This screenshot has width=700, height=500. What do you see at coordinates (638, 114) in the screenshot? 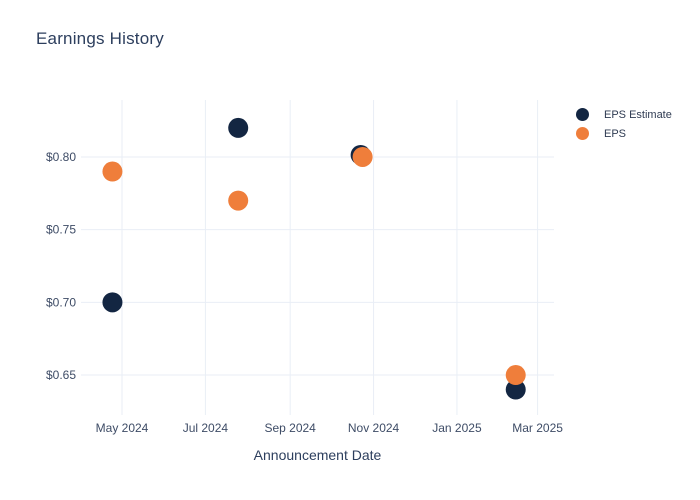
I see `legend-label-eps-estimate: EPS Estimate` at bounding box center [638, 114].